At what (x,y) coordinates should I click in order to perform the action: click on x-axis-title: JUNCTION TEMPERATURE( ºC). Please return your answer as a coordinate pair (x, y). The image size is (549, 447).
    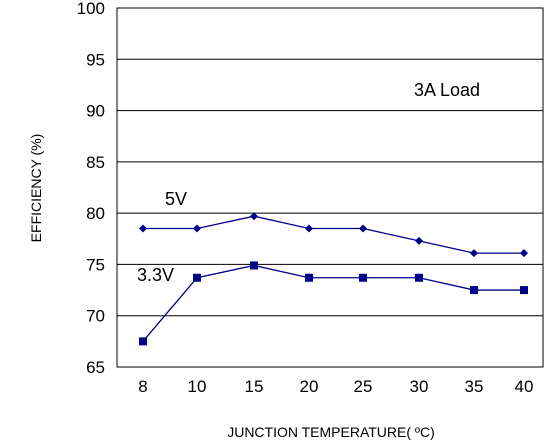
    Looking at the image, I should click on (331, 432).